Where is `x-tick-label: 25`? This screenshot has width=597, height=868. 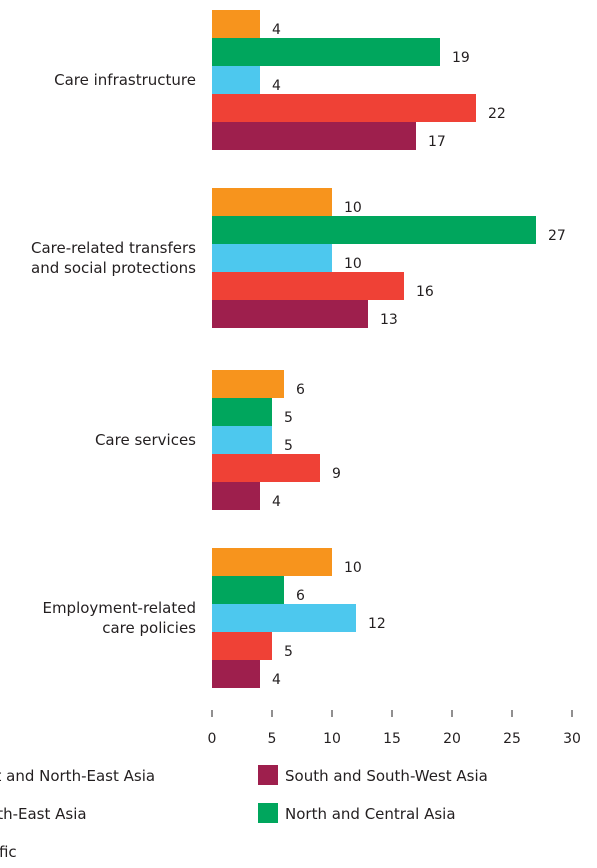
x-tick-label: 25 is located at coordinates (512, 739).